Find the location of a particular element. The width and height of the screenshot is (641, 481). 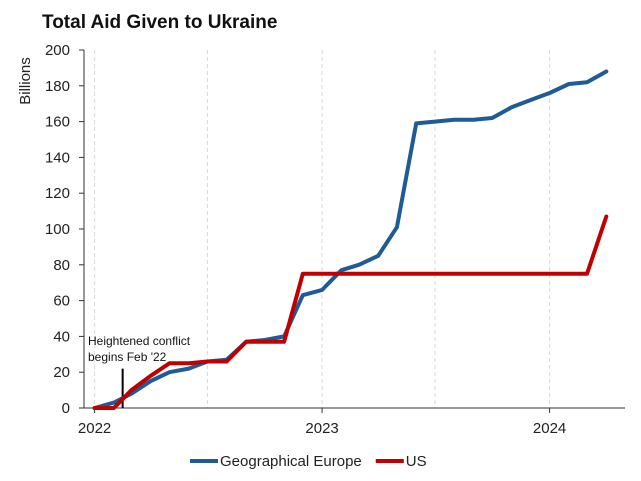

y-tick-label: 180 is located at coordinates (57, 86).